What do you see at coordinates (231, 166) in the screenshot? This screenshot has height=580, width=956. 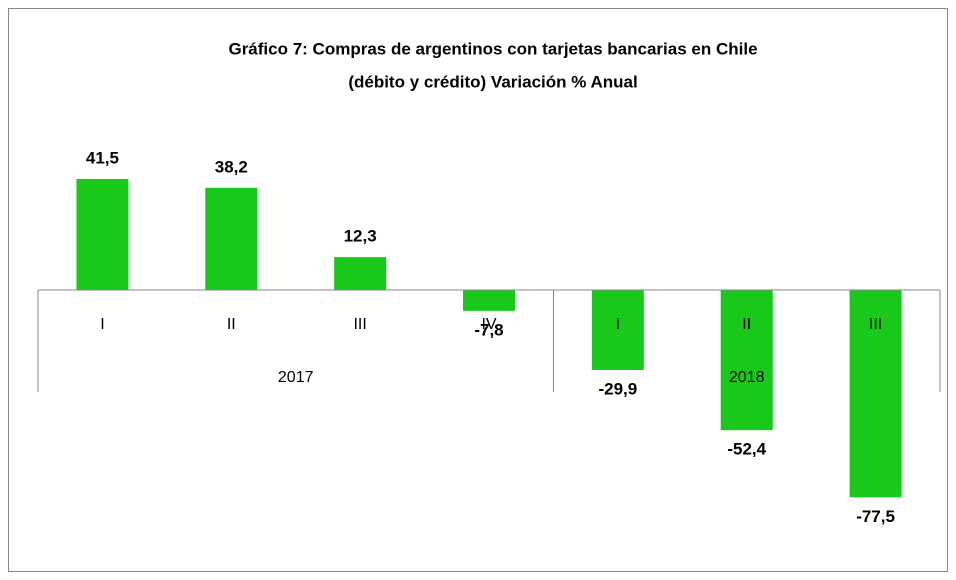 I see `data-label: 38,2` at bounding box center [231, 166].